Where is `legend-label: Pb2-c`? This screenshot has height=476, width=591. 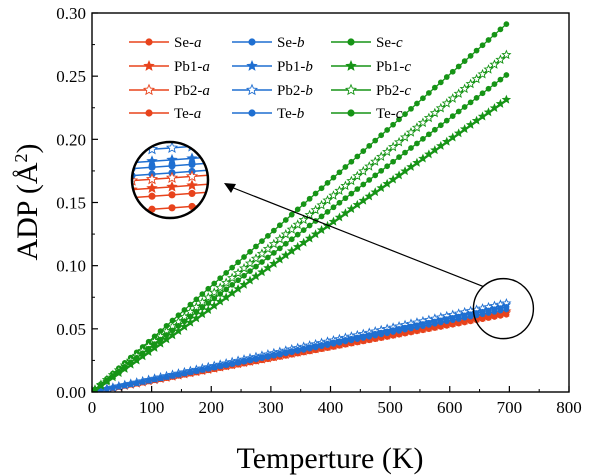 legend-label: Pb2-c is located at coordinates (393, 91).